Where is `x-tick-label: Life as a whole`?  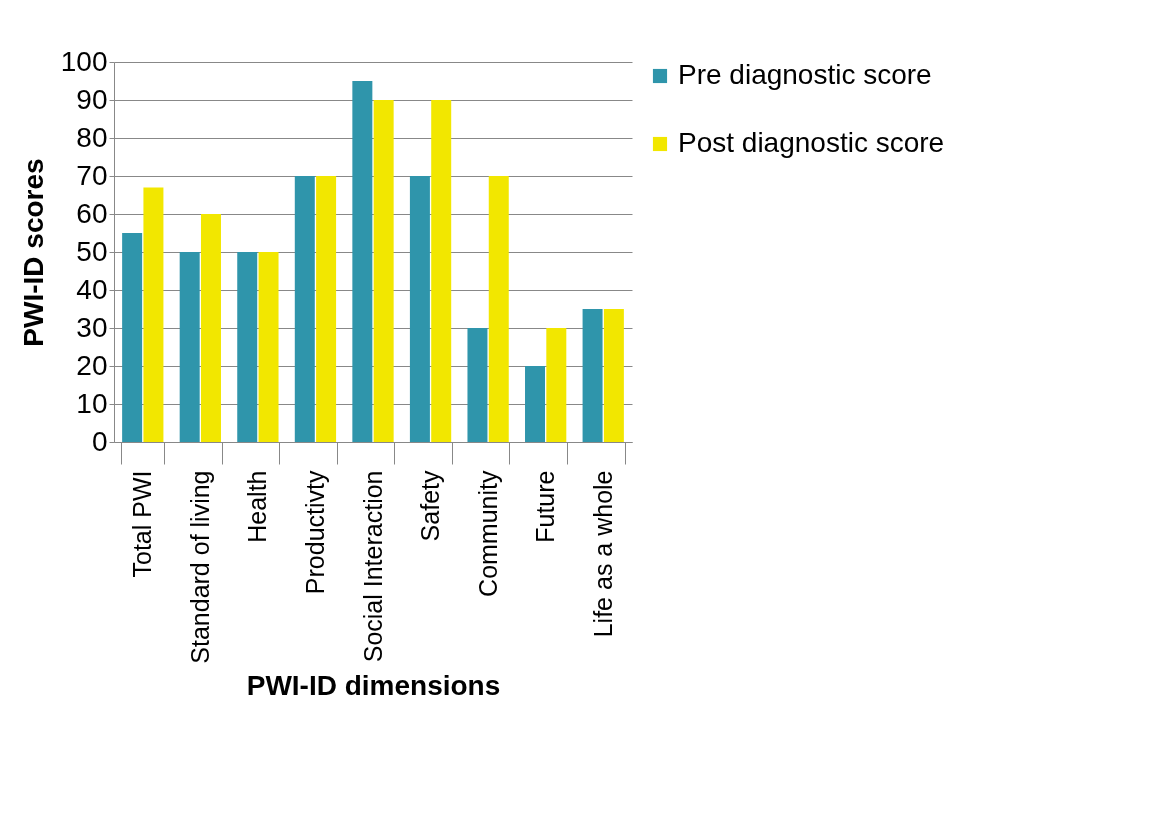
x-tick-label: Life as a whole is located at coordinates (602, 554).